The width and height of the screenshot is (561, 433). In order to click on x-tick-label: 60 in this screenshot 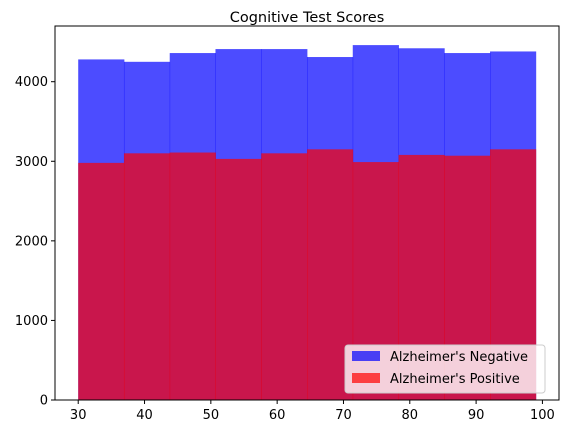, I will do `click(277, 415)`.